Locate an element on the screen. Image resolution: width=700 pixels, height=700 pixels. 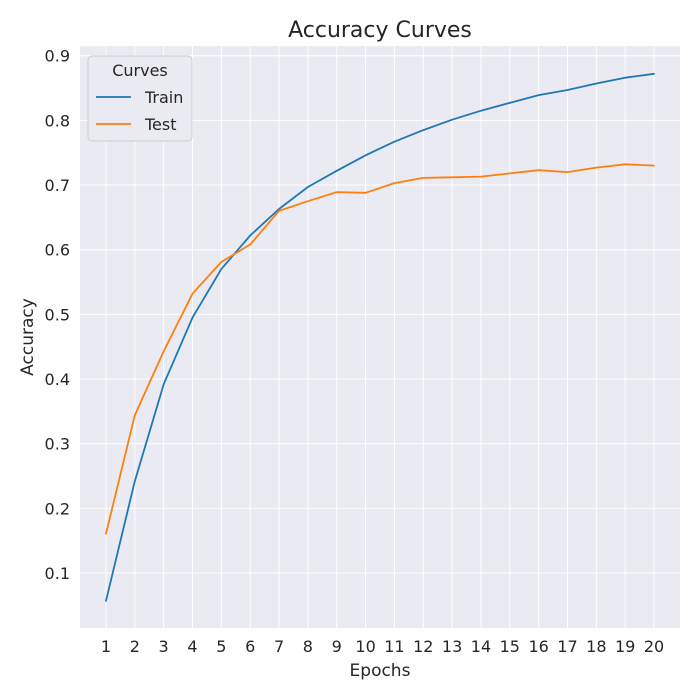
x-tick-label: 20 is located at coordinates (654, 646).